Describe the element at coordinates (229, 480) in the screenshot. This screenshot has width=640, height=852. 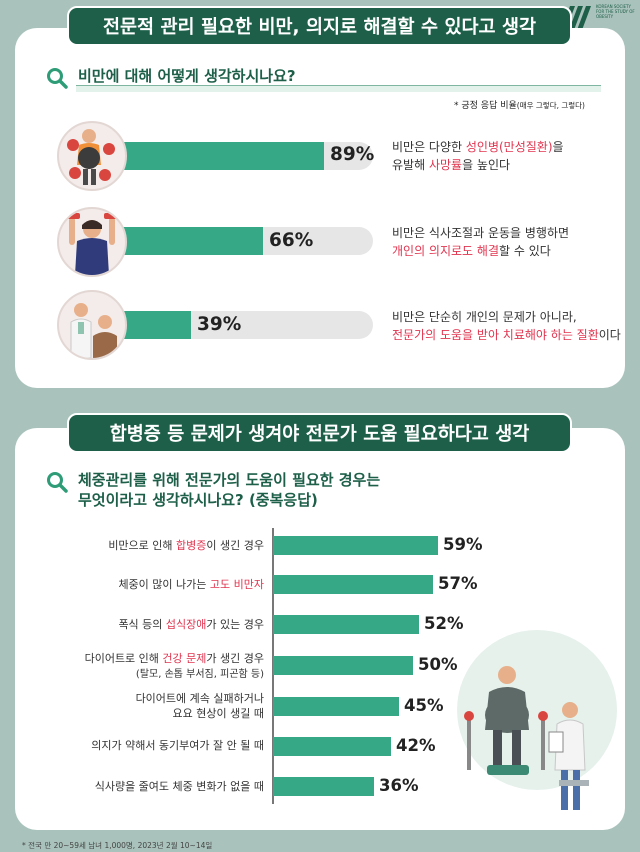
I see `question-line1: 체중관리를 위해 전문가의 도움이 필요한 경우는` at that location.